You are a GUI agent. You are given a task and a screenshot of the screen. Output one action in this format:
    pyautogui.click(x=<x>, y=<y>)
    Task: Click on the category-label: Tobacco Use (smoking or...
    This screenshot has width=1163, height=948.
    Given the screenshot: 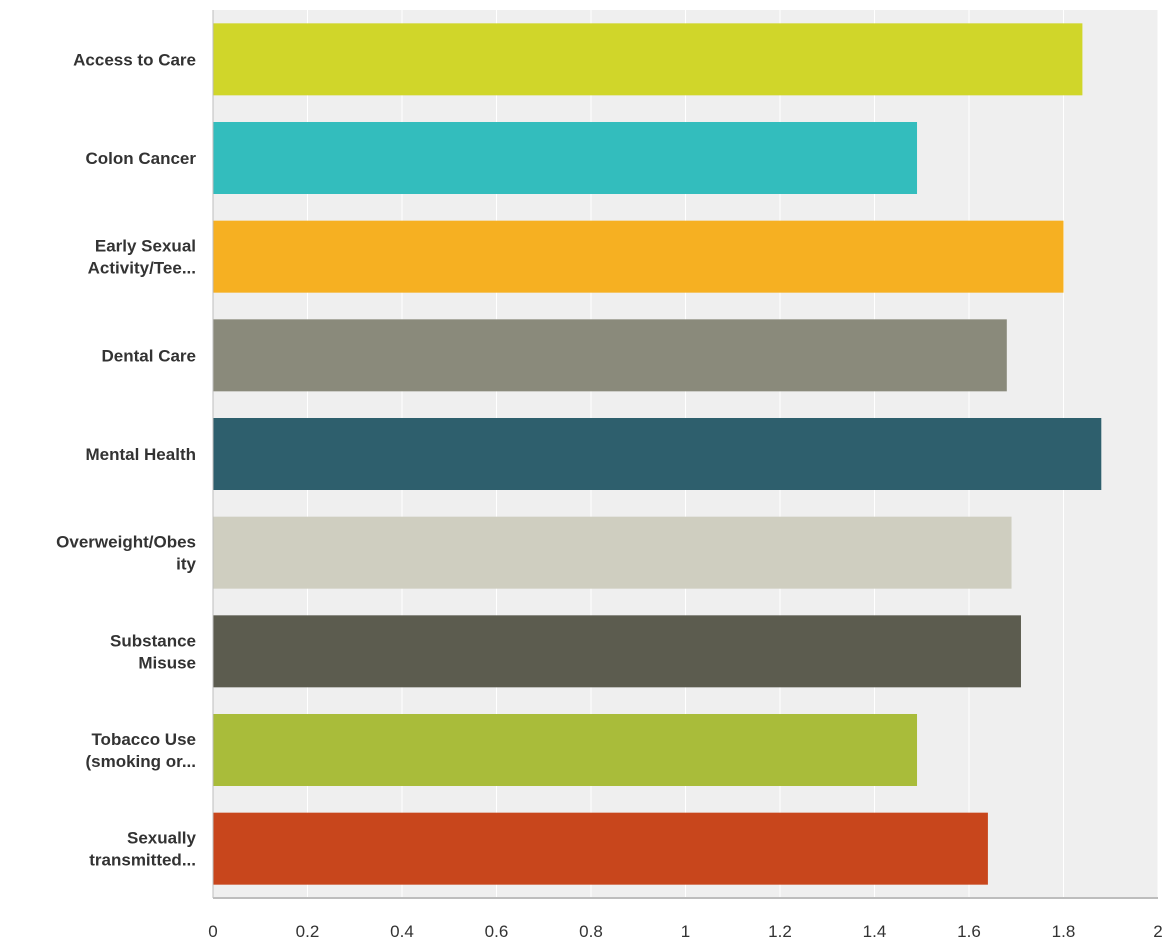 What is the action you would take?
    pyautogui.click(x=140, y=750)
    